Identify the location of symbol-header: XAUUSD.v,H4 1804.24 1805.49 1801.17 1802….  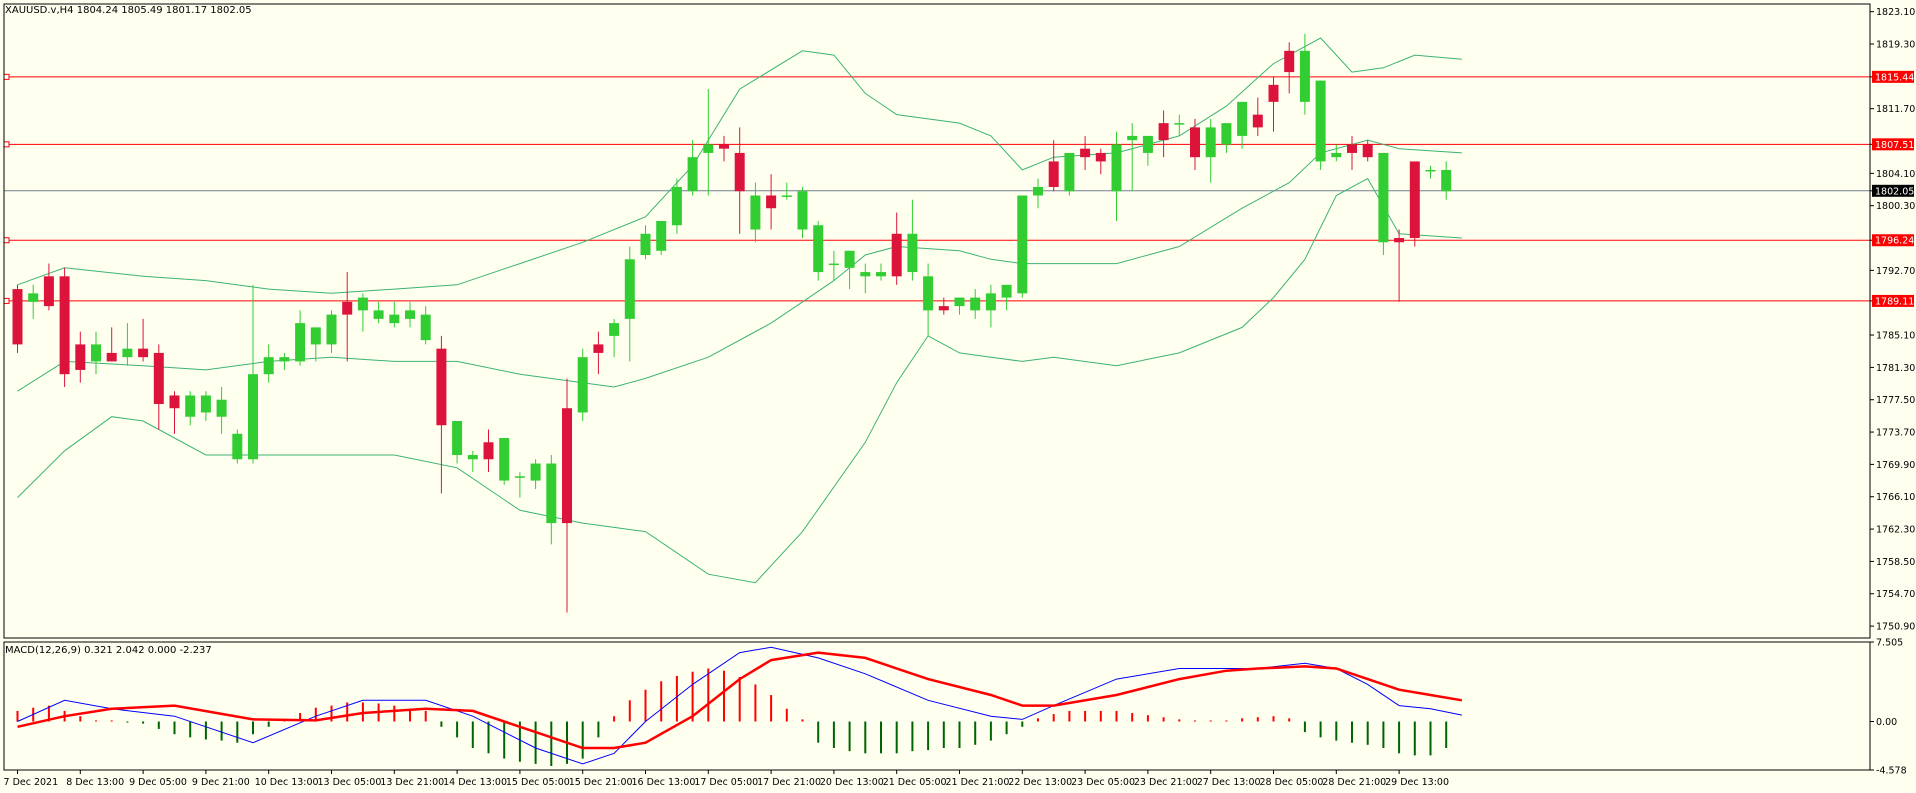
(128, 10).